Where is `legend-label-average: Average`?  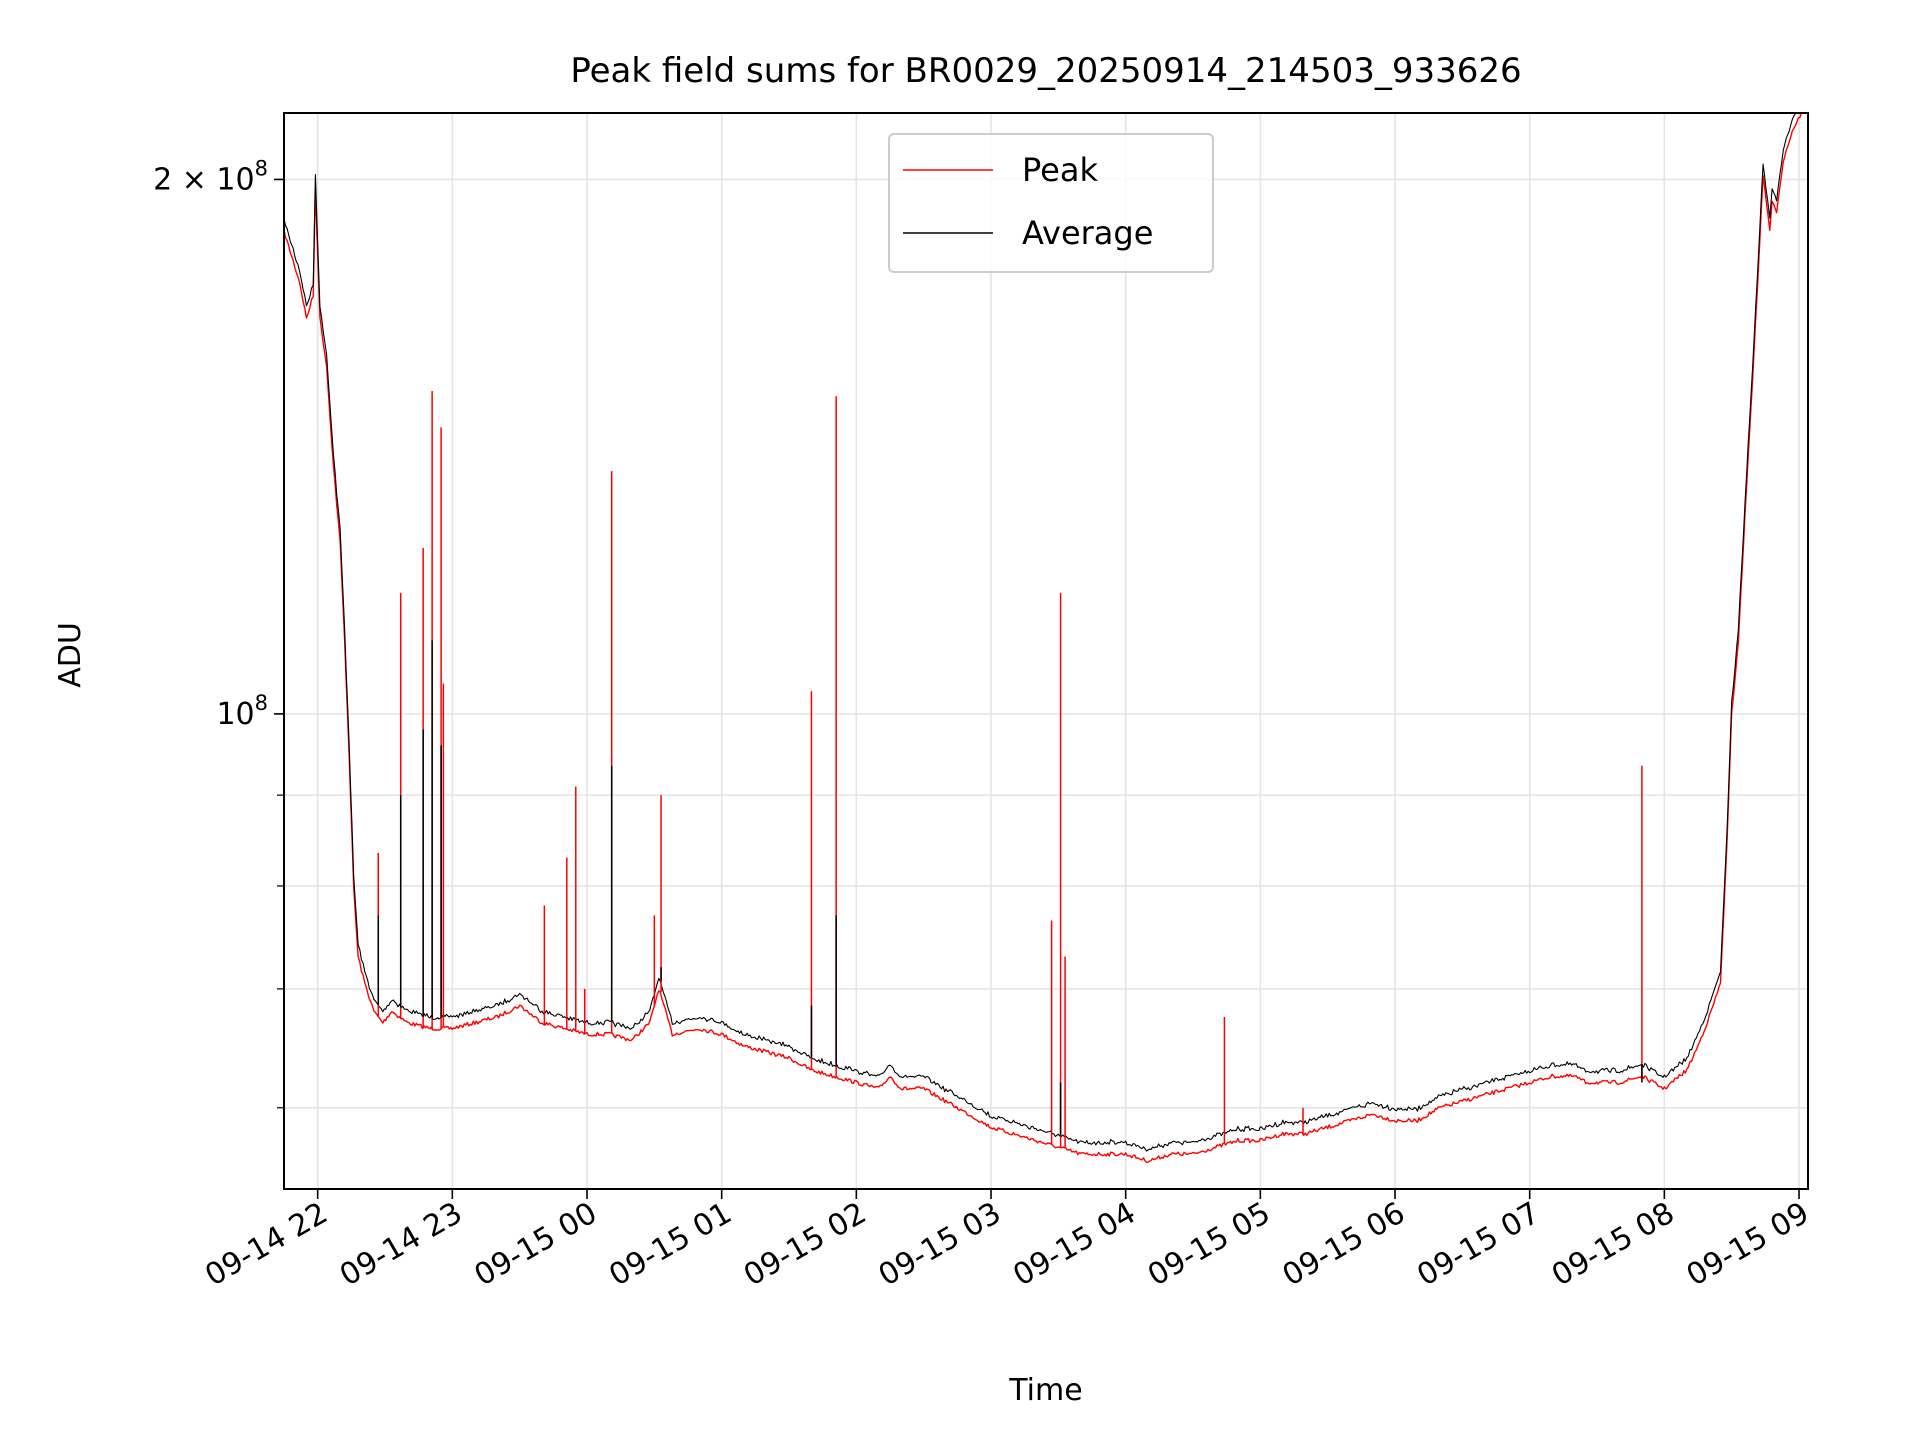 legend-label-average: Average is located at coordinates (1087, 233).